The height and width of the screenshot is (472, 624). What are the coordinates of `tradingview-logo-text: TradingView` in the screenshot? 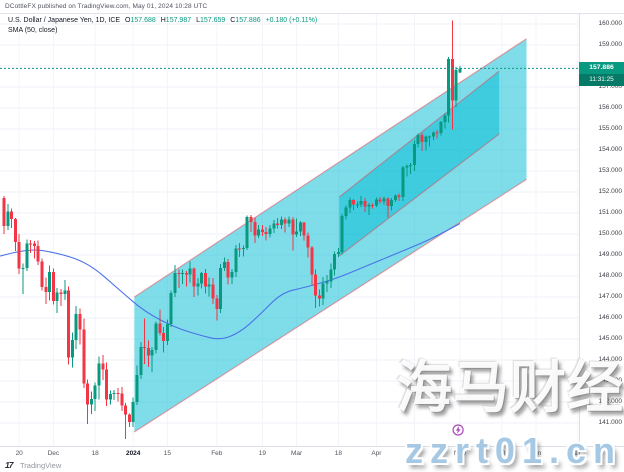 It's located at (41, 465).